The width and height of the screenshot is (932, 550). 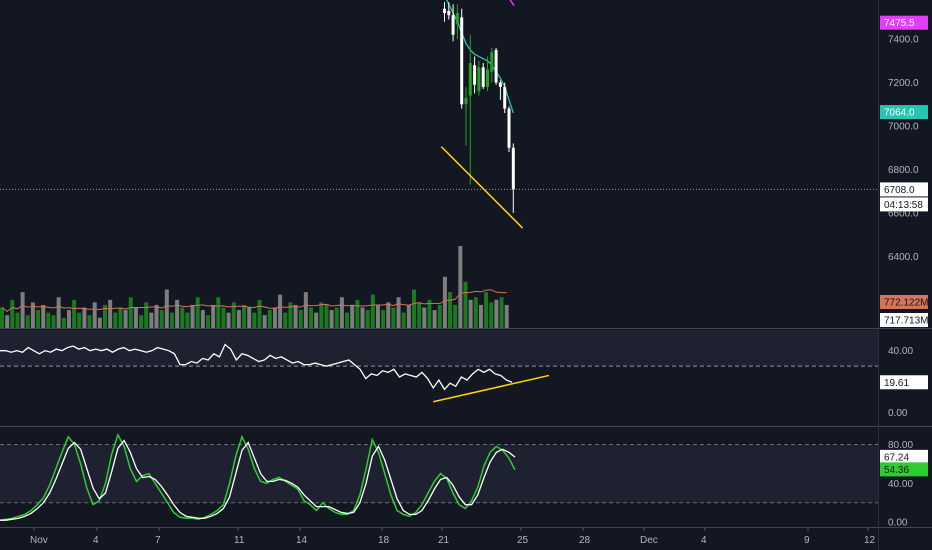 I want to click on rsi-tick-label: 40.00, so click(x=900, y=351).